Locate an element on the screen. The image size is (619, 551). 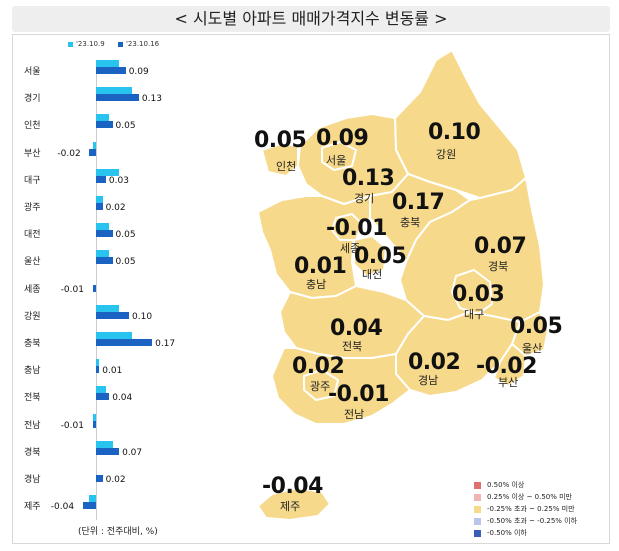
bar-category-label: 제주 is located at coordinates (32, 507).